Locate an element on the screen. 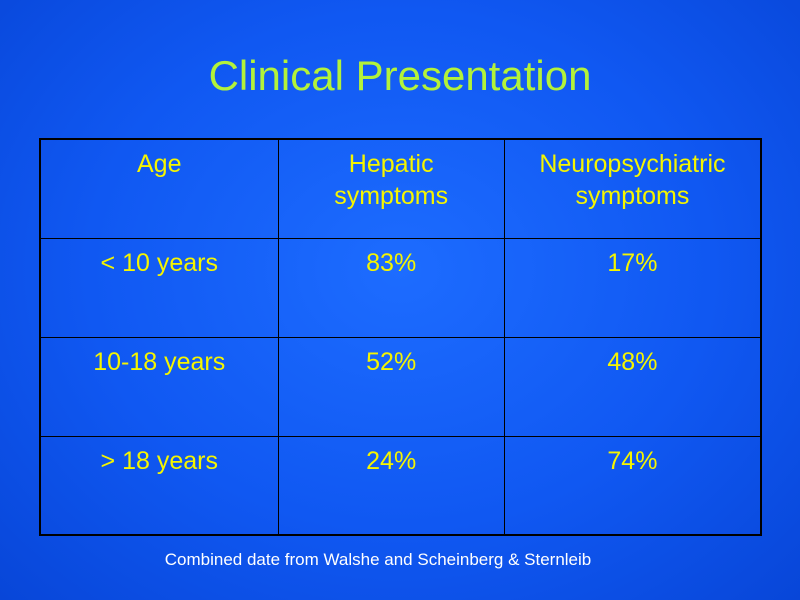 The width and height of the screenshot is (800, 600). header-neuro-line-2: symptoms is located at coordinates (632, 196).